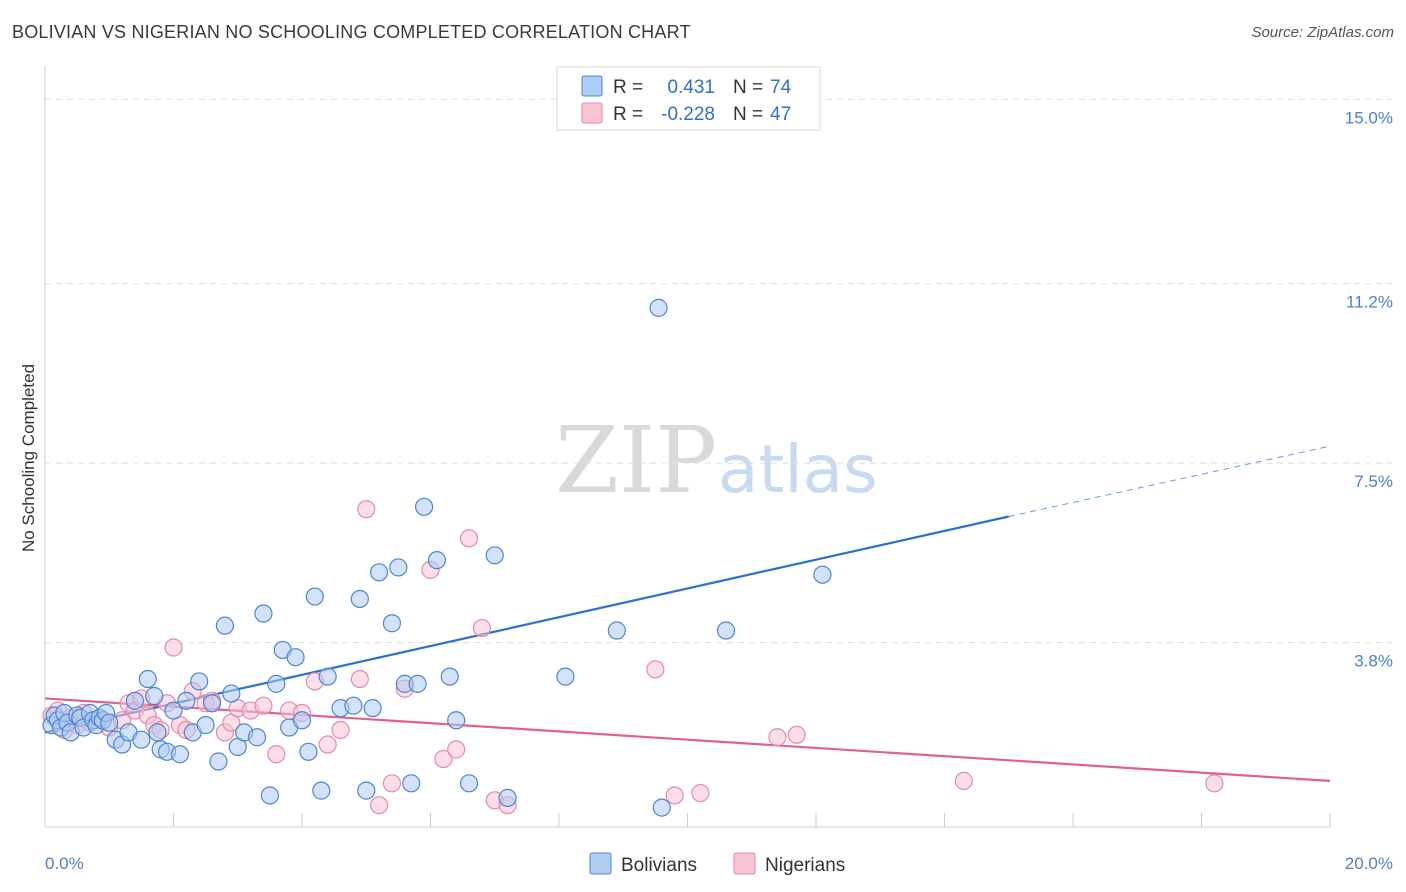  I want to click on correlation-legend: R = 0.431 N = 74 R = -0.228 N = 47, so click(688, 98).